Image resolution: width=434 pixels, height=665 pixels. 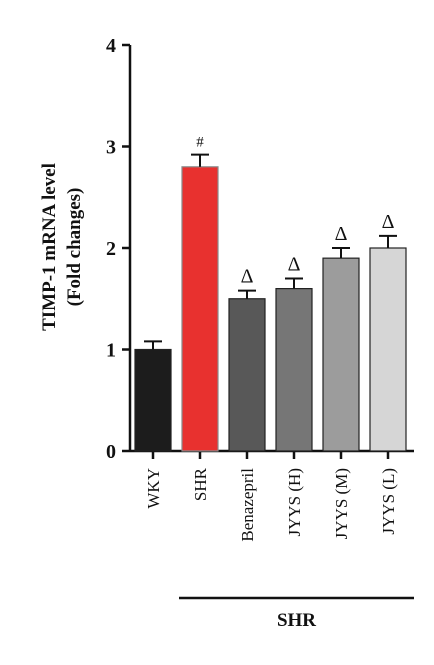 What do you see at coordinates (111, 46) in the screenshot?
I see `y-tick-label: 4` at bounding box center [111, 46].